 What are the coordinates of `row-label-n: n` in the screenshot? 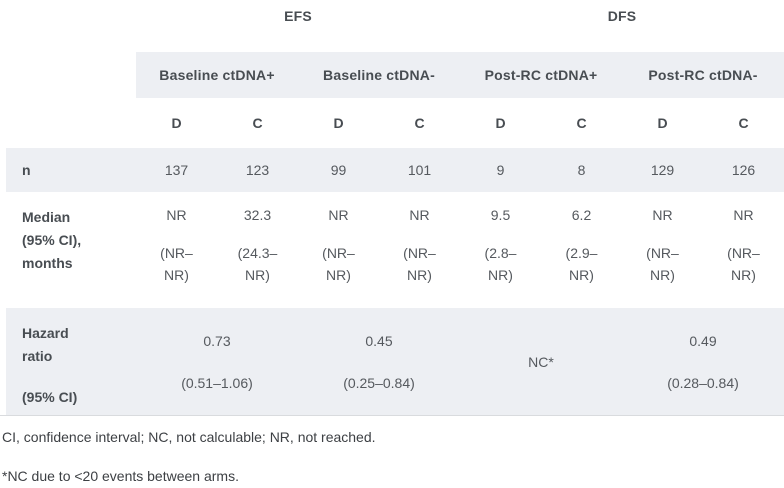 It's located at (71, 170).